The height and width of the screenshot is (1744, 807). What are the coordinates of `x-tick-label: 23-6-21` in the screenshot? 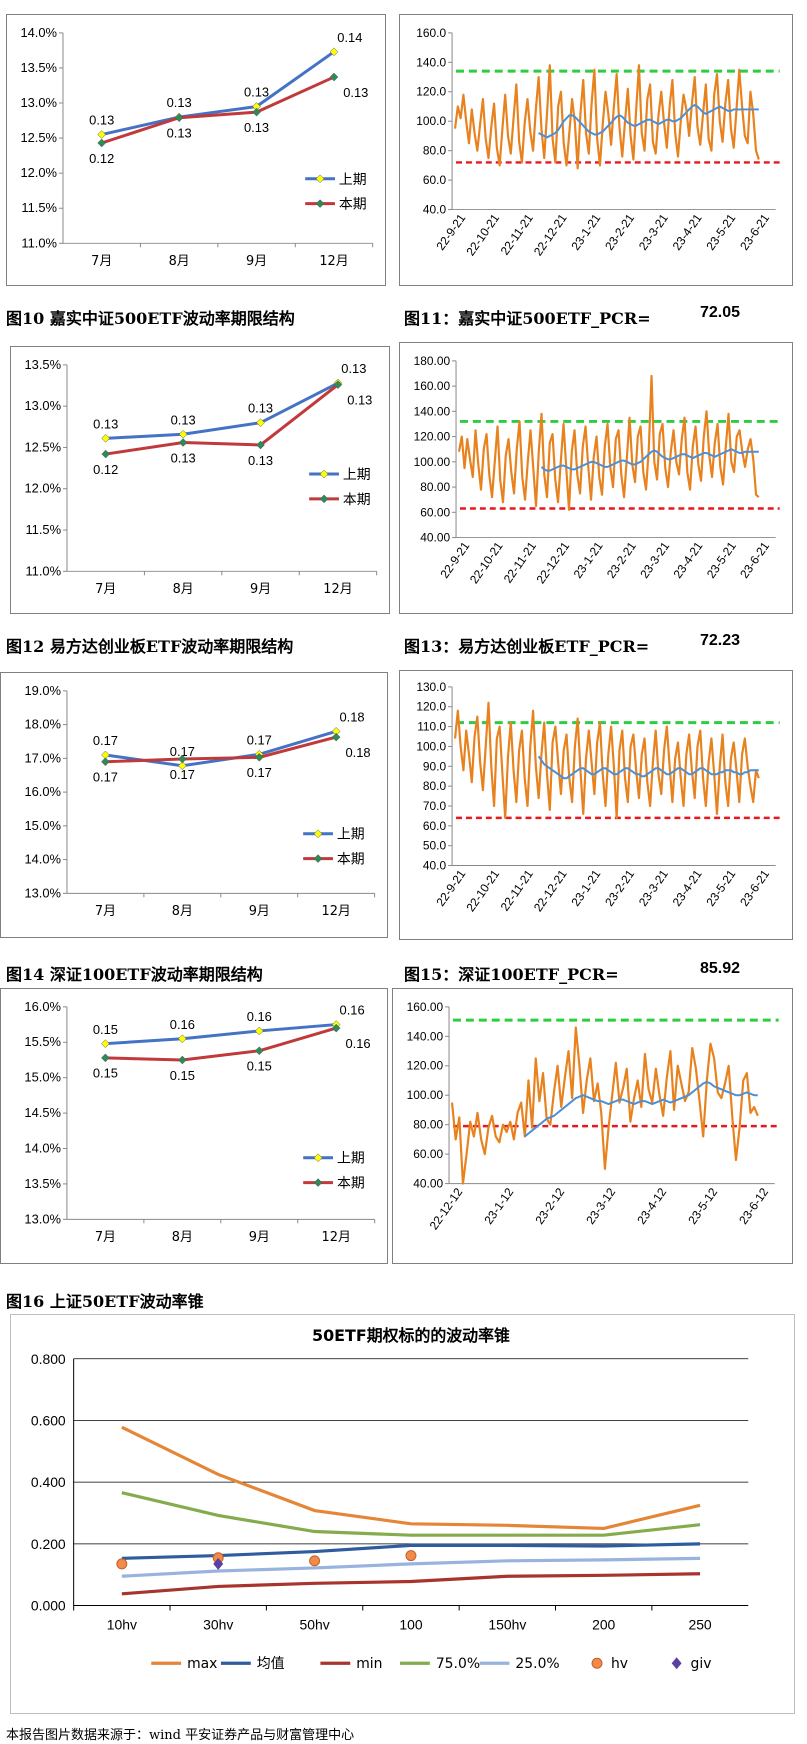 It's located at (754, 232).